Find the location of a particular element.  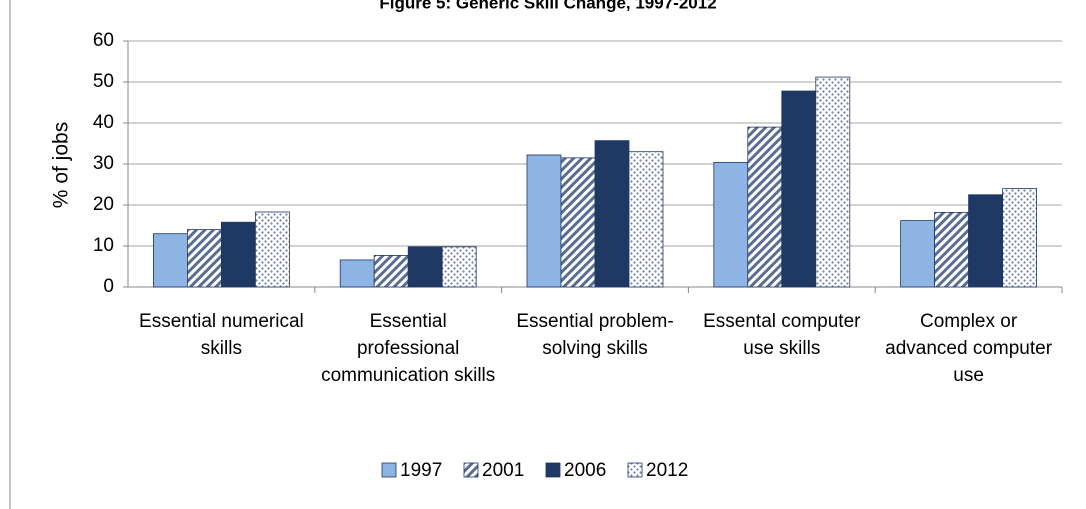

y-tick-label: 10 is located at coordinates (103, 245).